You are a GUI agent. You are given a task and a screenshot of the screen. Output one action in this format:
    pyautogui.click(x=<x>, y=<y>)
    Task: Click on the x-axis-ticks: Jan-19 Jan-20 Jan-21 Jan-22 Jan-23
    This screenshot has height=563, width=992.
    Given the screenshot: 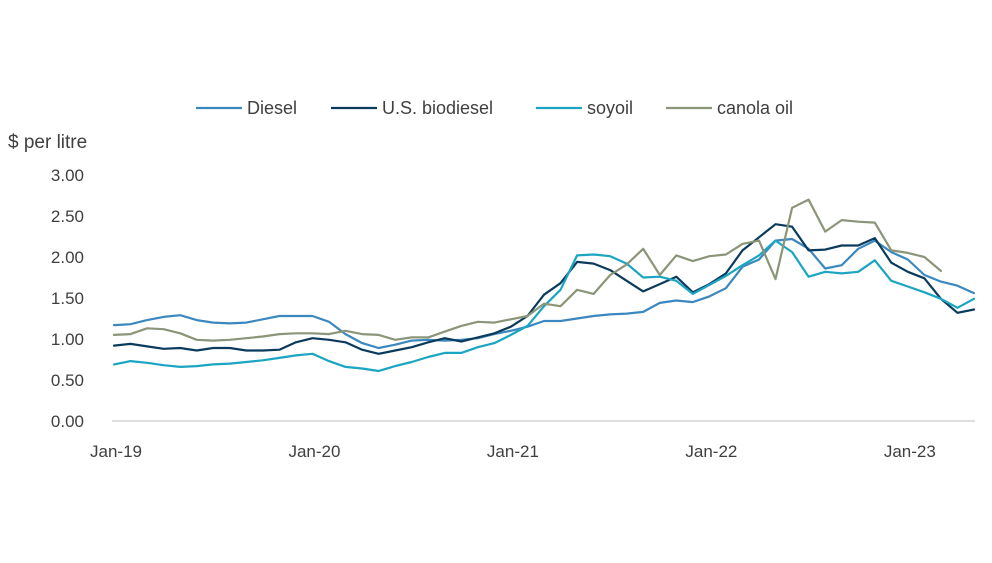 What is the action you would take?
    pyautogui.click(x=513, y=451)
    